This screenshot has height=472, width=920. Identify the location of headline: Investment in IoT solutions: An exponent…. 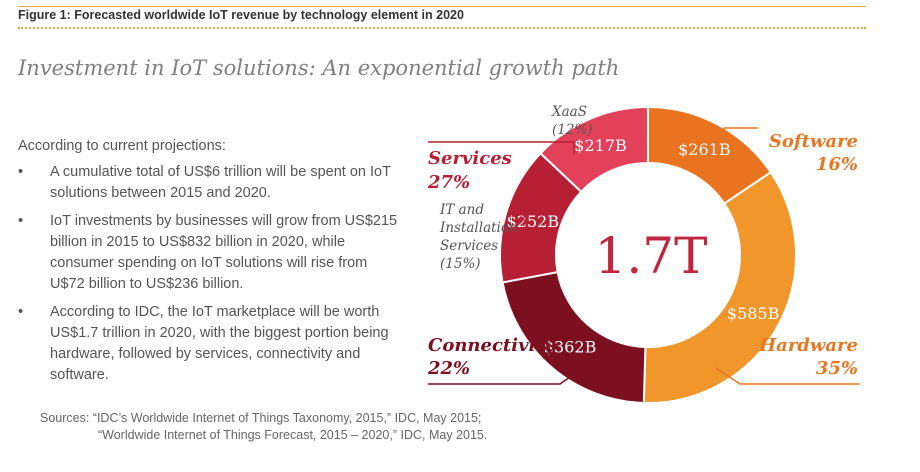
(319, 68).